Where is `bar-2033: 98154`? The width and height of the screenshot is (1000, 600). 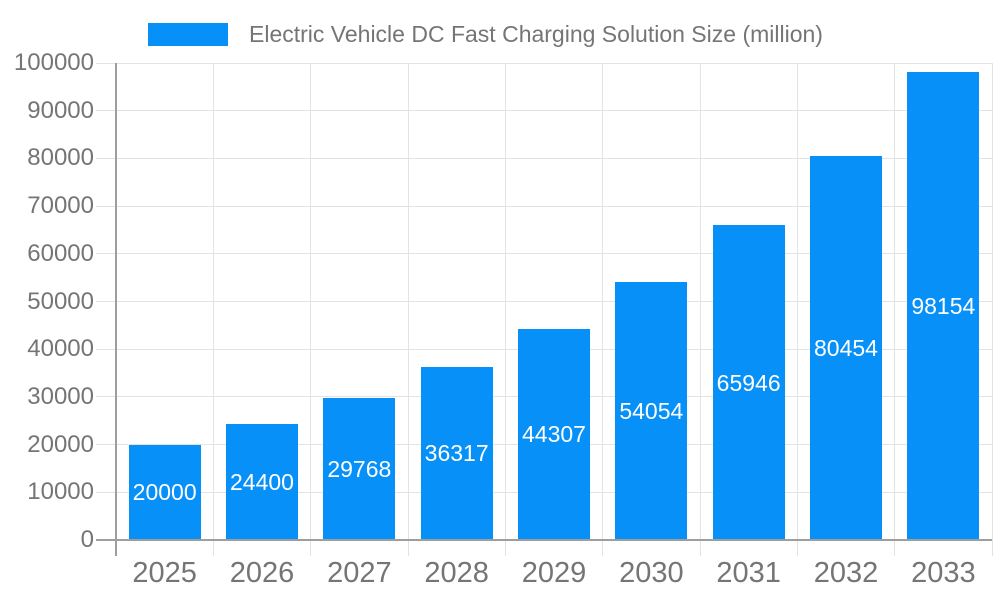 bar-2033: 98154 is located at coordinates (943, 305).